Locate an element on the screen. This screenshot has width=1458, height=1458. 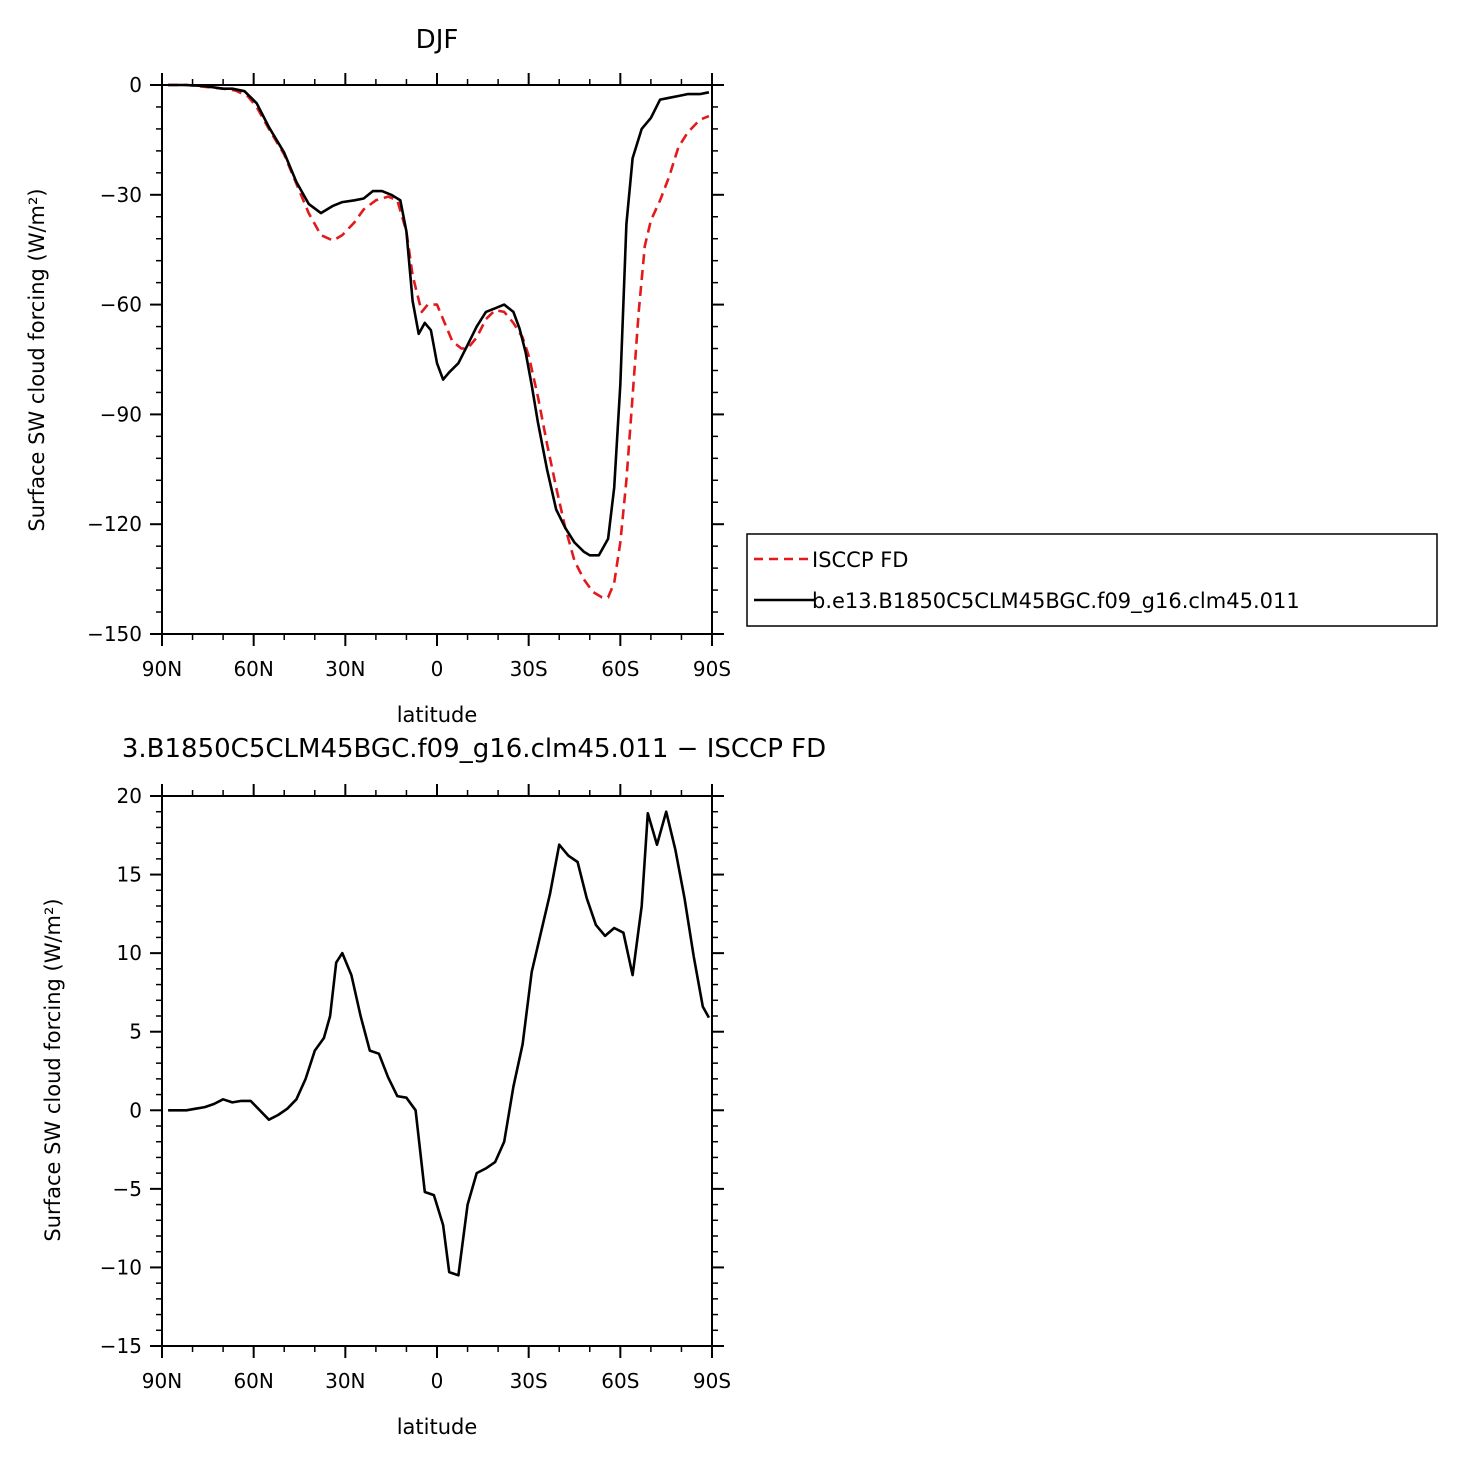
bottom-chart-plot-frame is located at coordinates (437, 1071).